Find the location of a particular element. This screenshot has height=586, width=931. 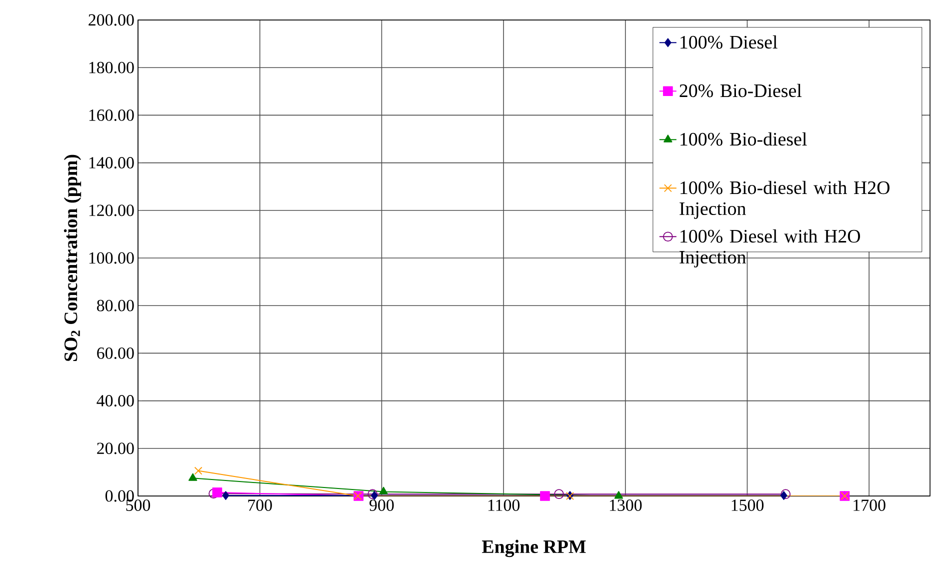

x-axis-title: Engine RPM is located at coordinates (534, 549).